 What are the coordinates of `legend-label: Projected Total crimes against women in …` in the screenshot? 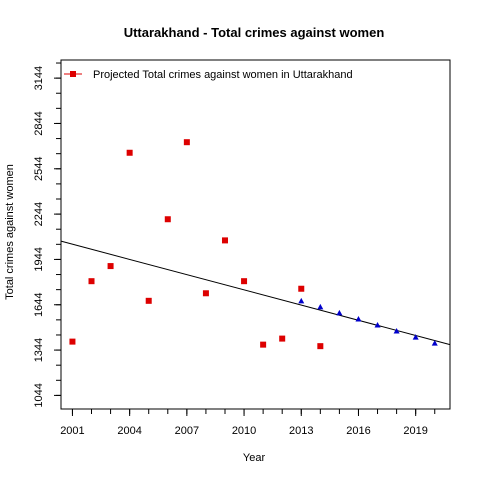 It's located at (223, 75).